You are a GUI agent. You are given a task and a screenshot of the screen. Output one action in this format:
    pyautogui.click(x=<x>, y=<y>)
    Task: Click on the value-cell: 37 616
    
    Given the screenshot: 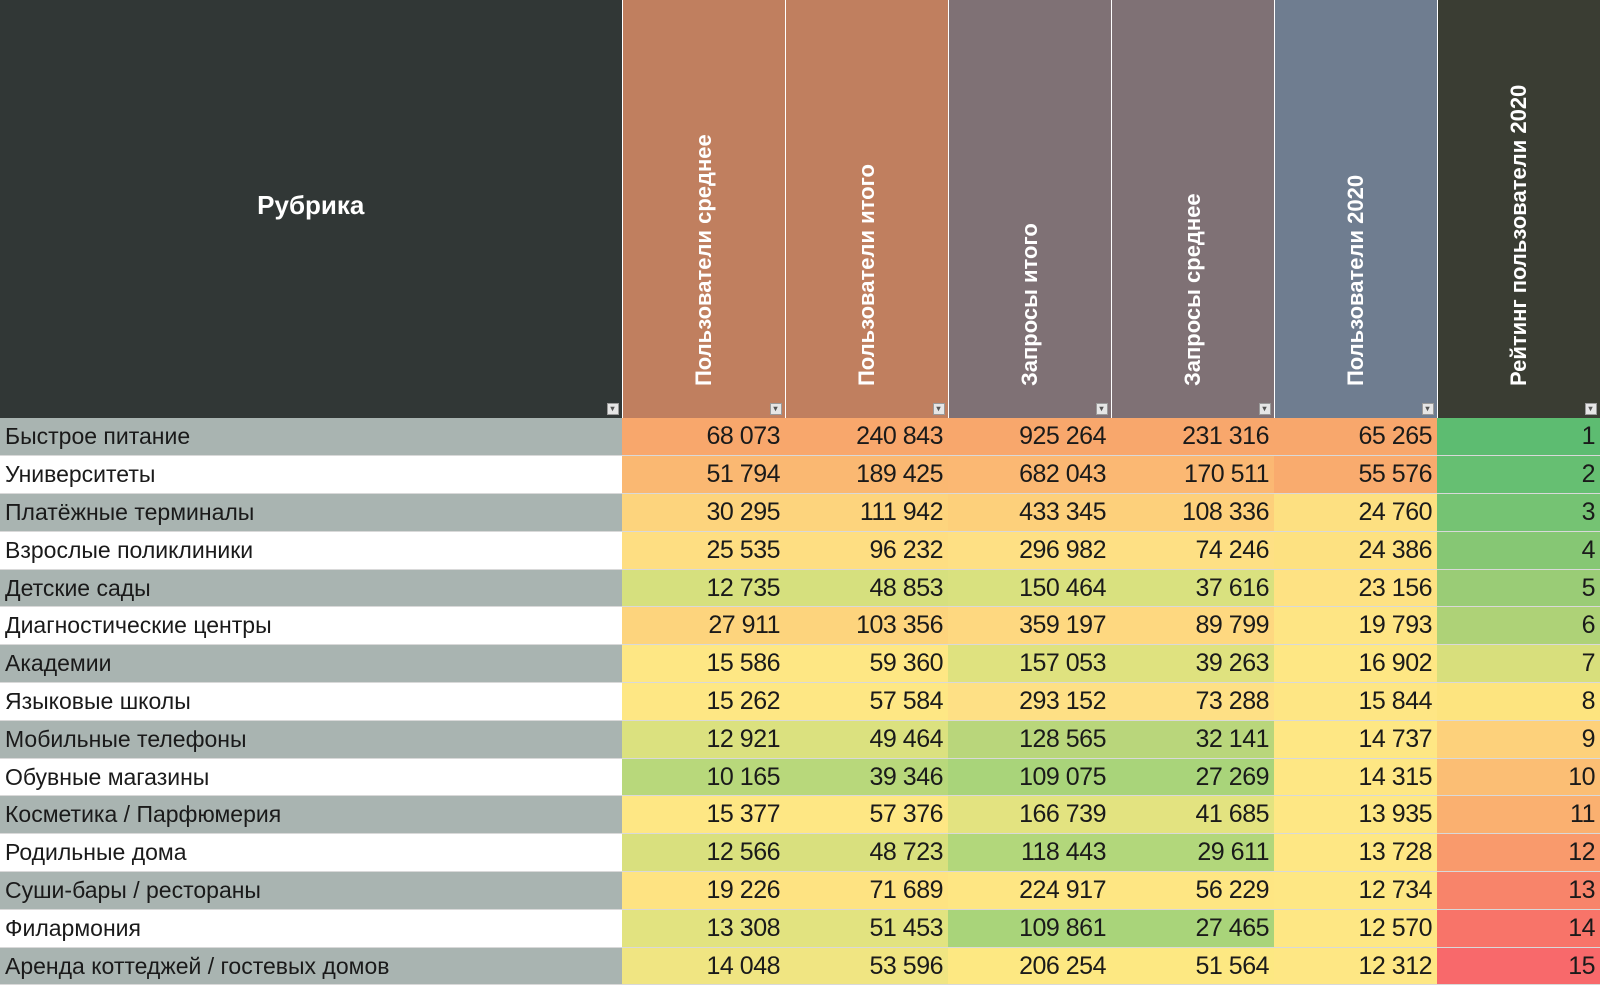 What is the action you would take?
    pyautogui.click(x=1192, y=588)
    